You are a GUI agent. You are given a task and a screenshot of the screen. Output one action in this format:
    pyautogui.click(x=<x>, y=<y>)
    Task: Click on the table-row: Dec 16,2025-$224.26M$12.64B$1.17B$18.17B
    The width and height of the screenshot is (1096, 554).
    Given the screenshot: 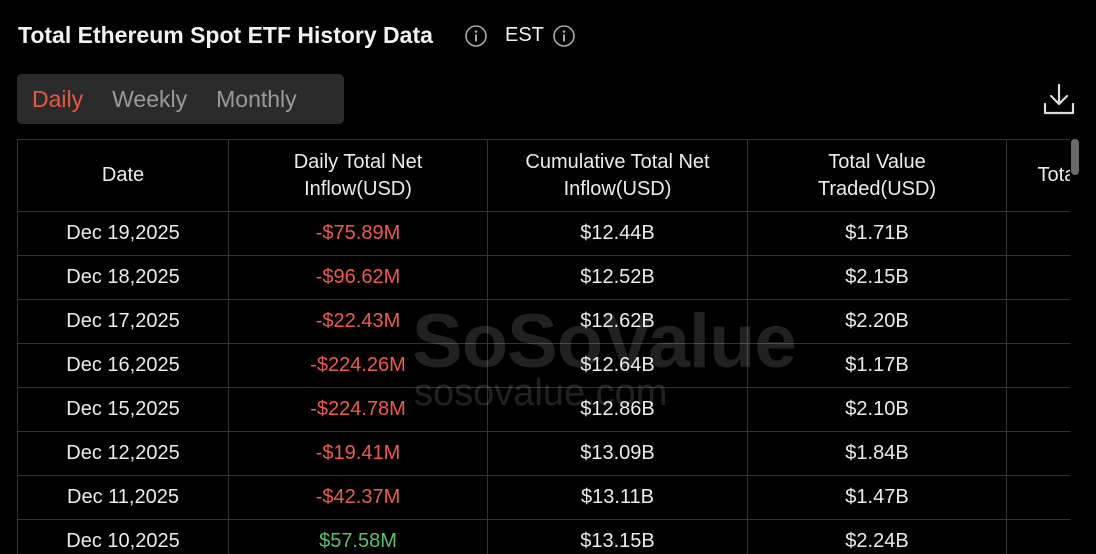 What is the action you would take?
    pyautogui.click(x=543, y=365)
    